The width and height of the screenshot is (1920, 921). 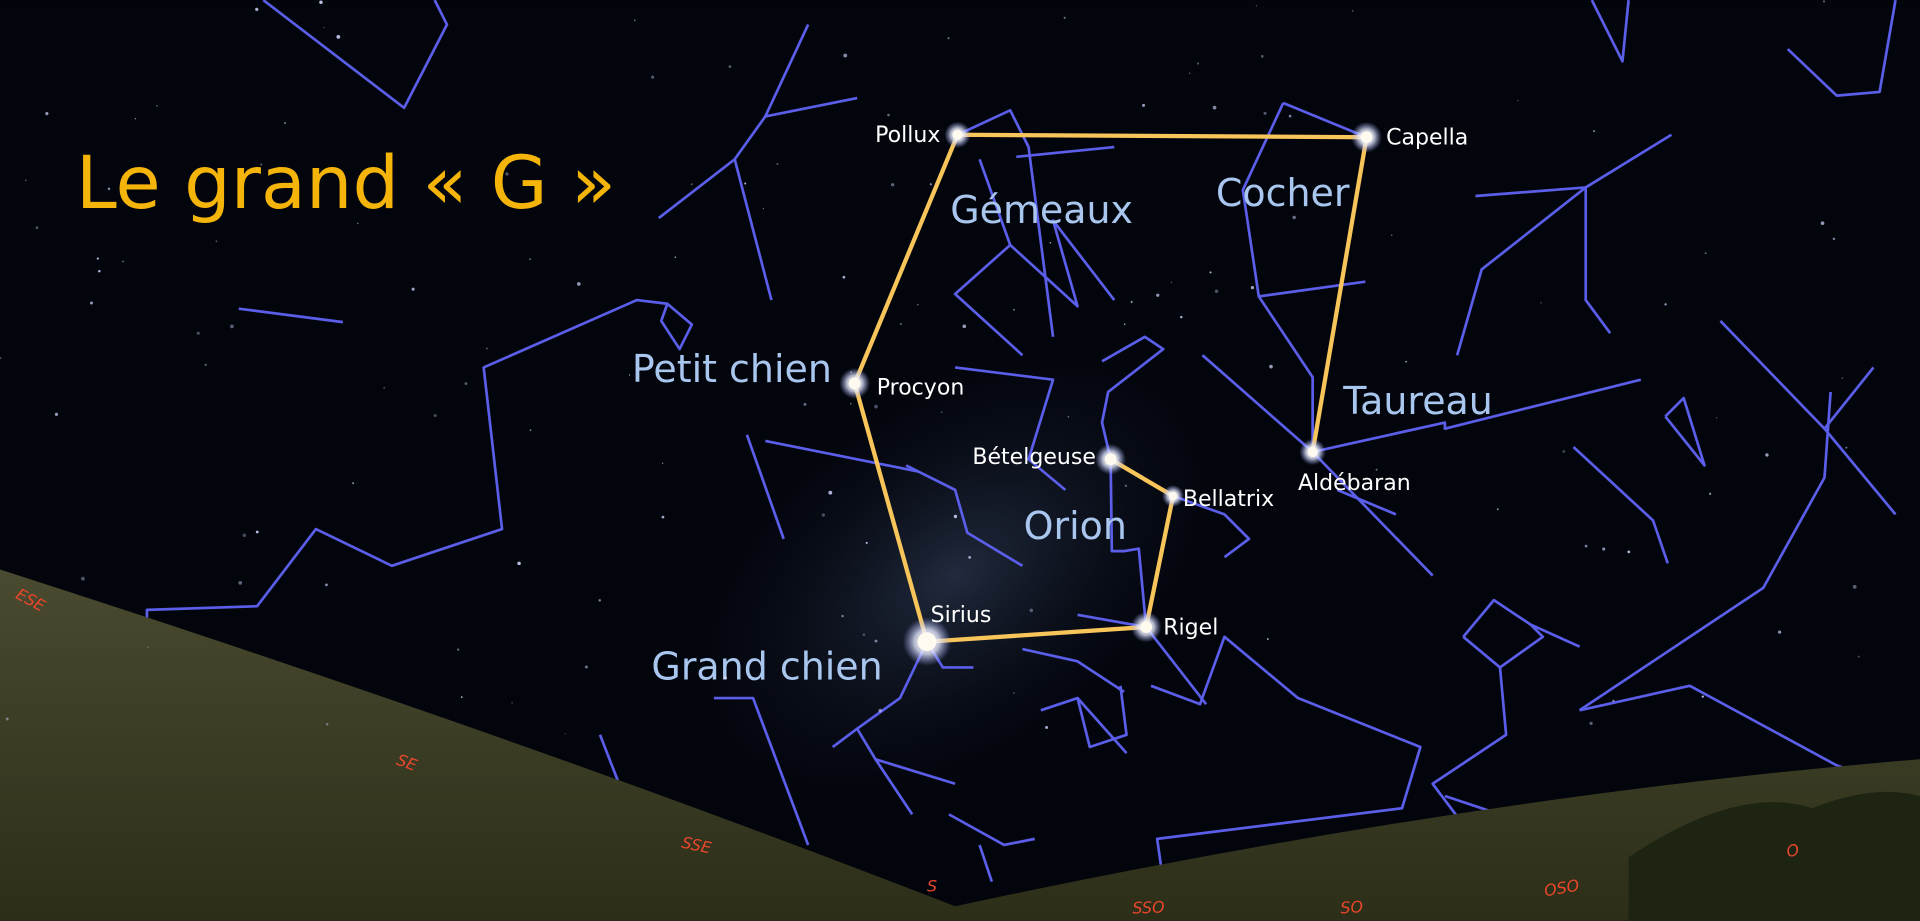 What do you see at coordinates (932, 886) in the screenshot?
I see `direction-label: S` at bounding box center [932, 886].